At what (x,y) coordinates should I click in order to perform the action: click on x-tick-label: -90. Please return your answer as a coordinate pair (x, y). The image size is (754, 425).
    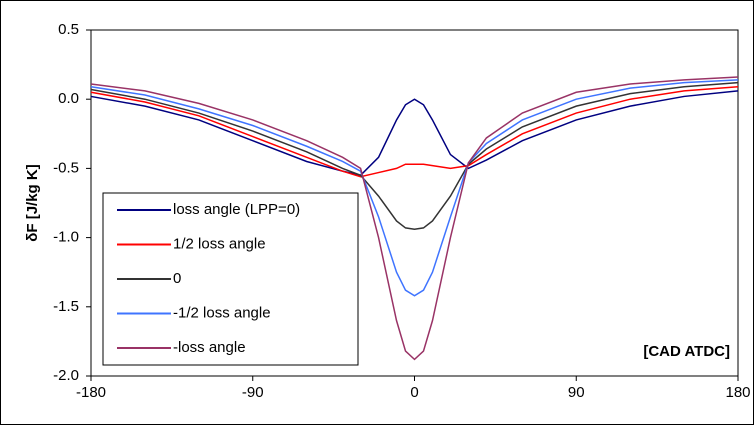
    Looking at the image, I should click on (253, 392).